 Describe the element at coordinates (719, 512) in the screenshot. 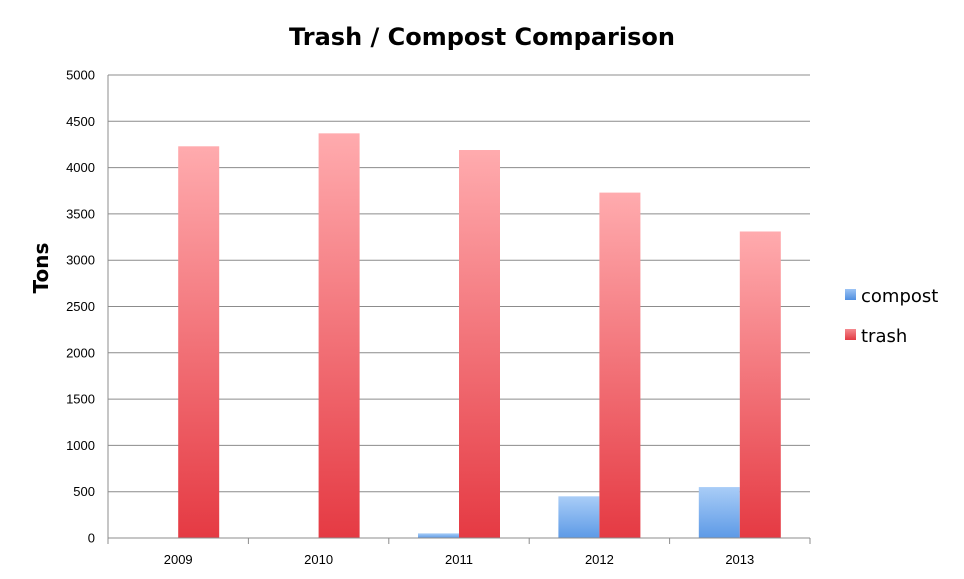

I see `bar-compost-2013` at that location.